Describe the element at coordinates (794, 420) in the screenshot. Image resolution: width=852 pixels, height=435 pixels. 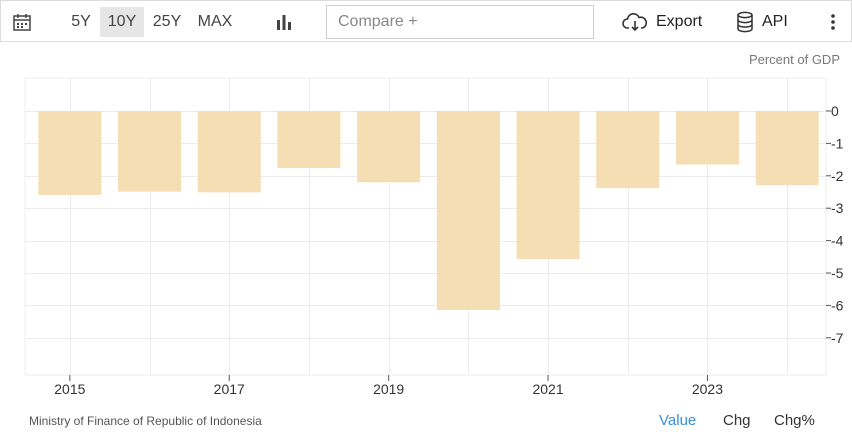
I see `tab-change-percent: Chg%` at that location.